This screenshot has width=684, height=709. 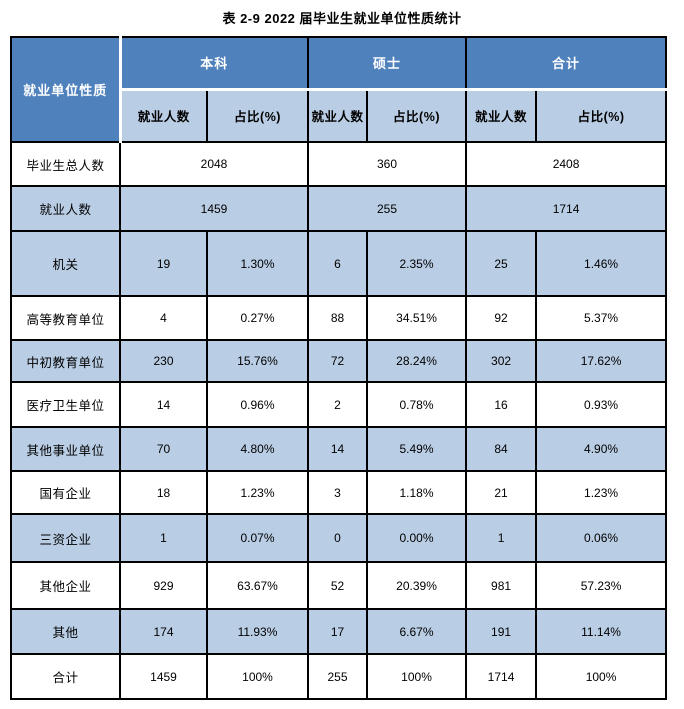 I want to click on value-cell: 21, so click(x=501, y=492).